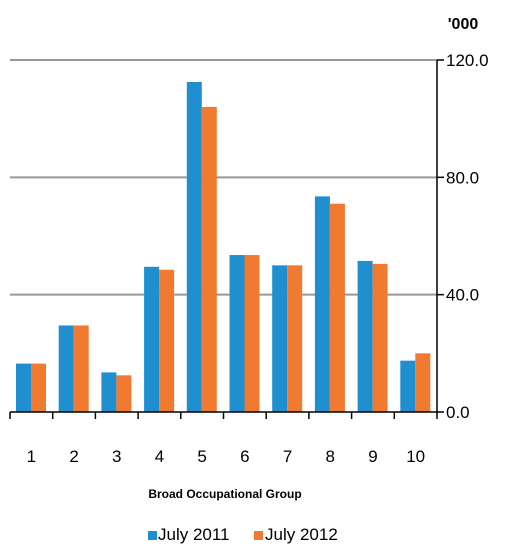 The width and height of the screenshot is (506, 550). What do you see at coordinates (462, 177) in the screenshot?
I see `y-tick-label: 80.0` at bounding box center [462, 177].